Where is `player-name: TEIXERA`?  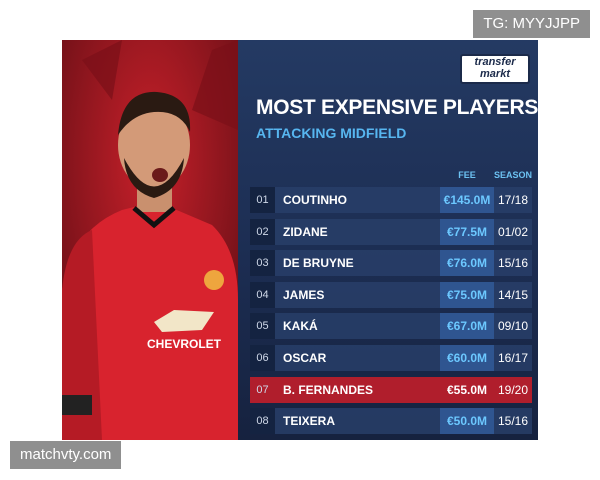
player-name: TEIXERA is located at coordinates (309, 421).